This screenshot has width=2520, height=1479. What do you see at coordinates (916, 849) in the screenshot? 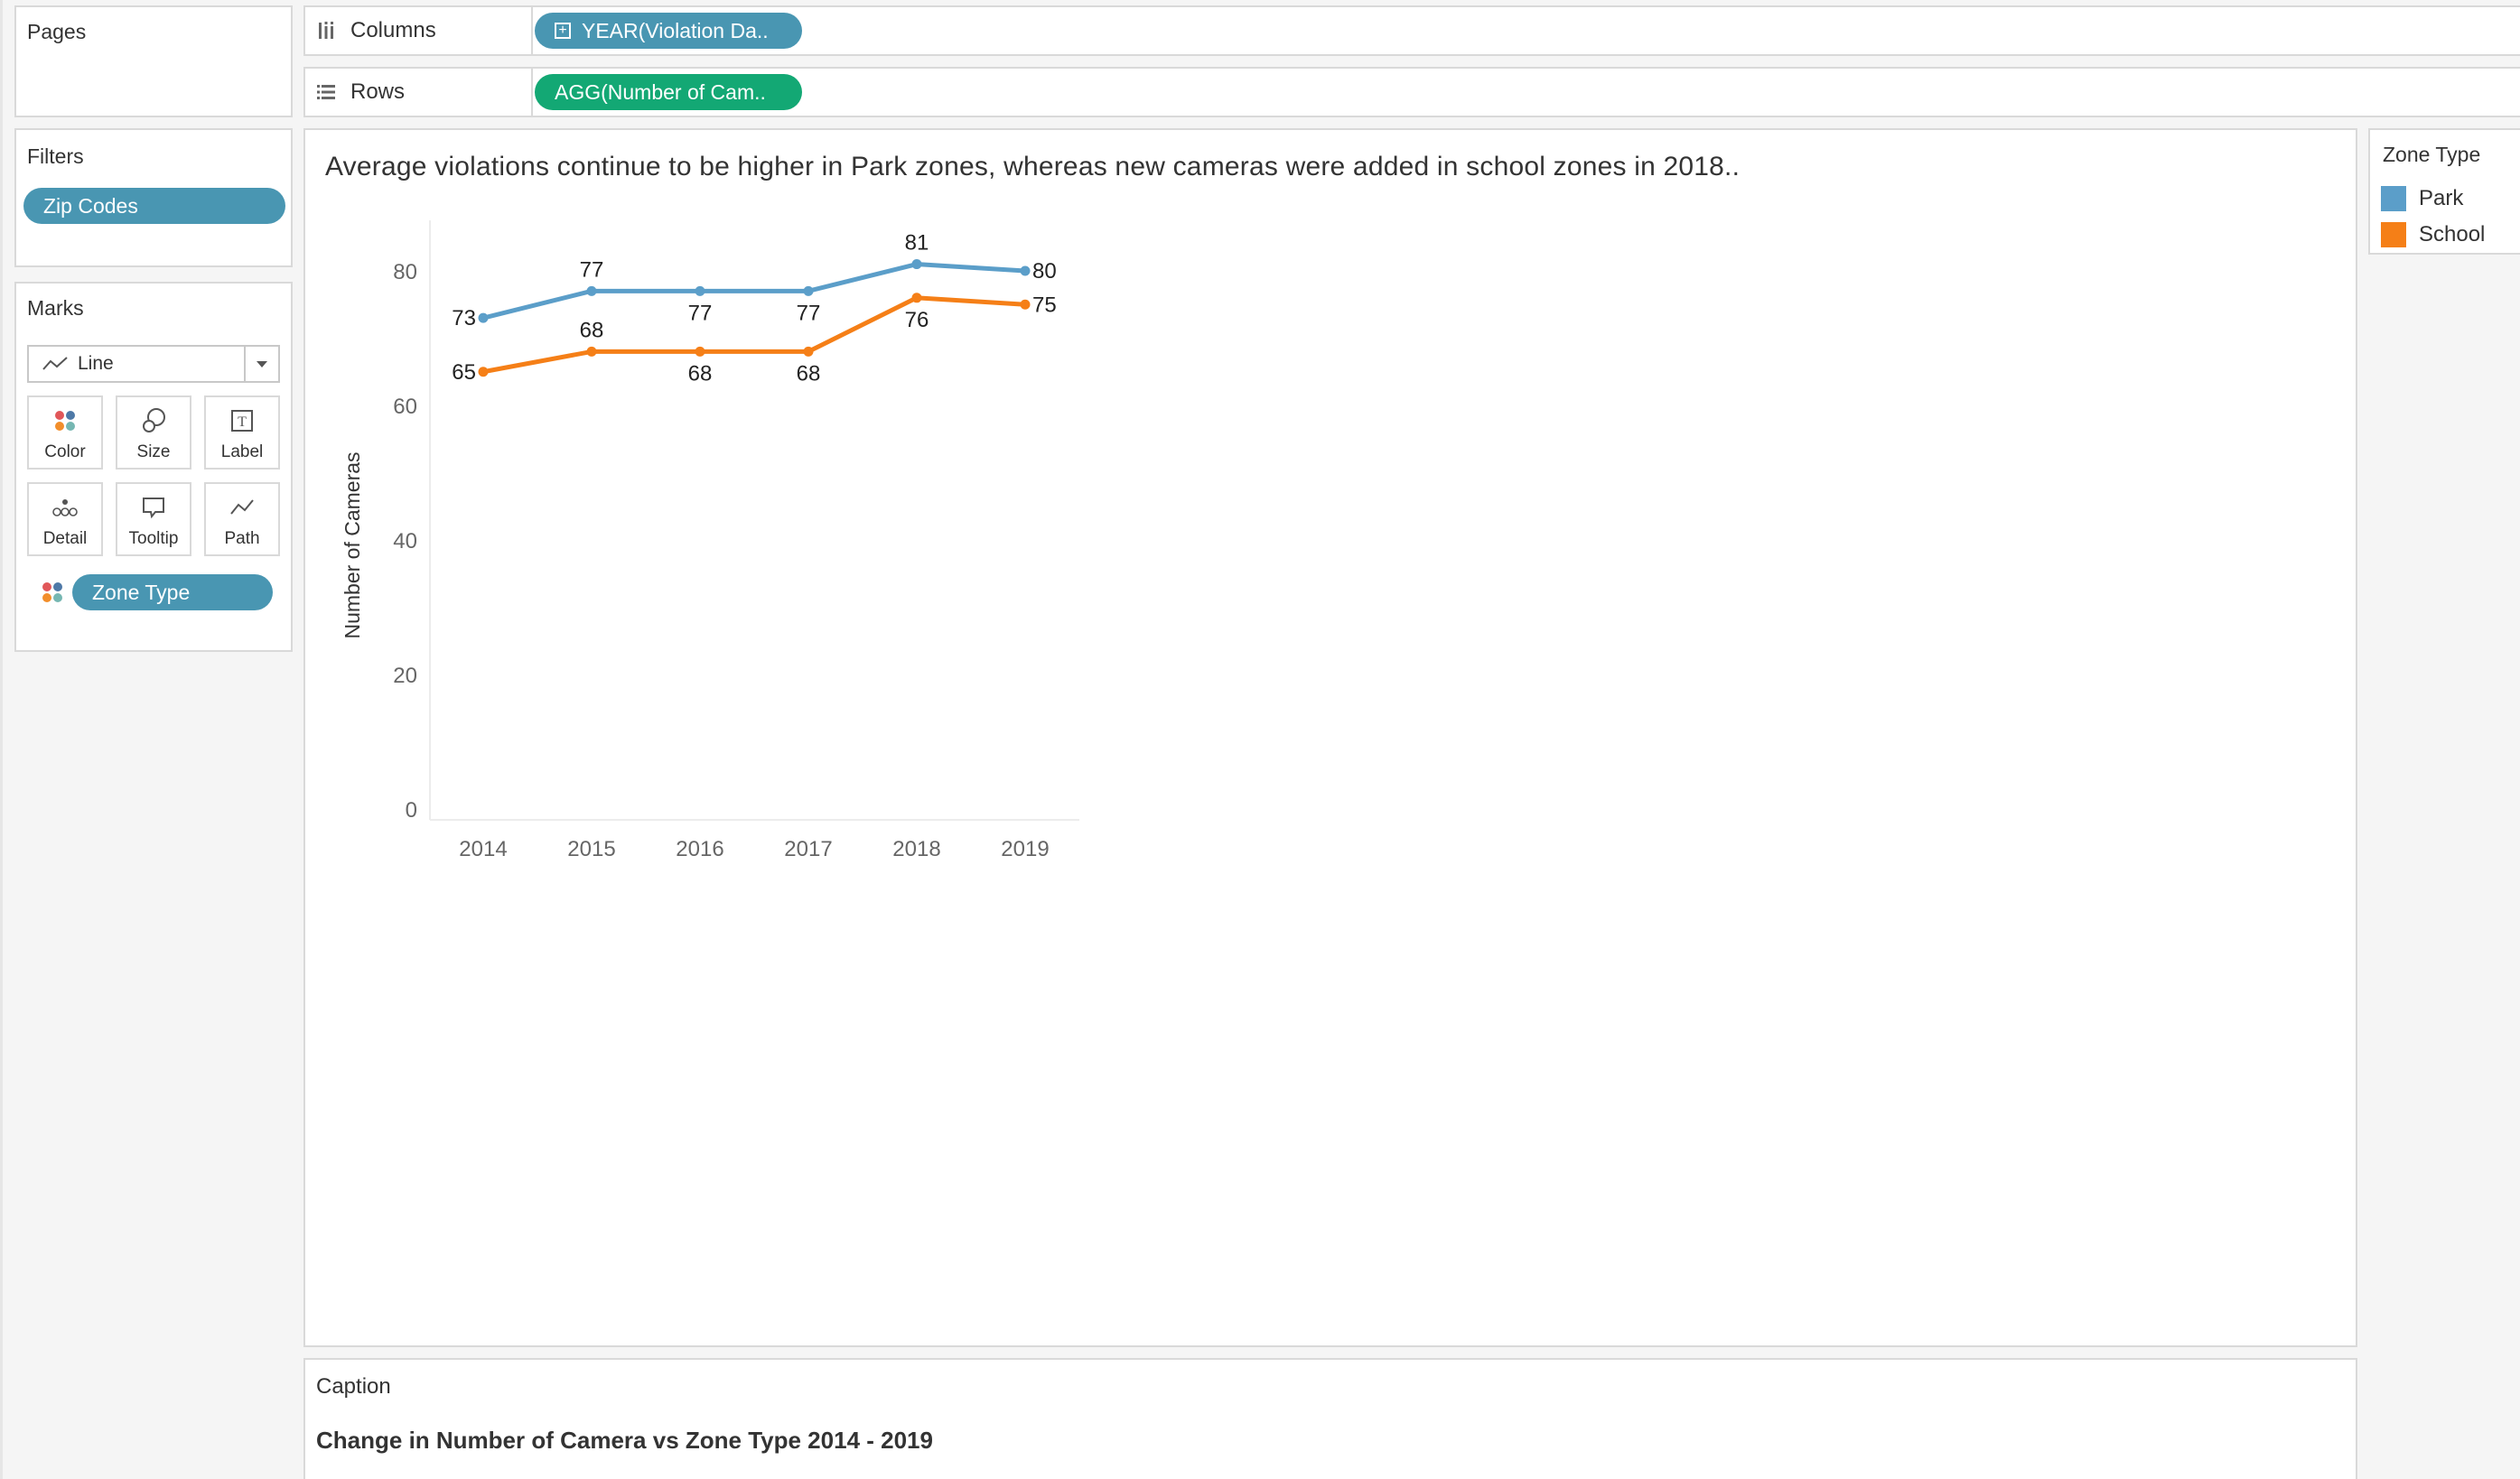
I see `x-tick-label: 2018` at bounding box center [916, 849].